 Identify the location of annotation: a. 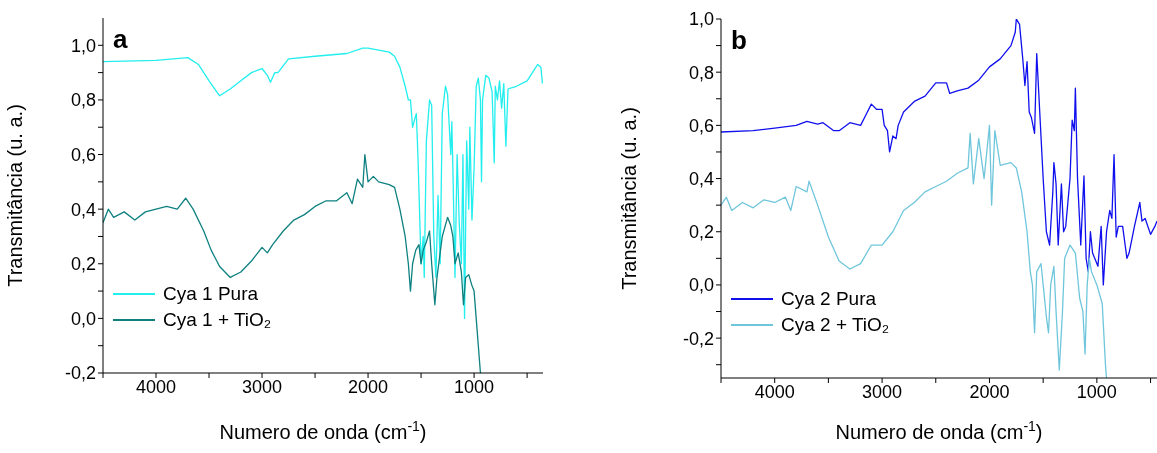
(120, 39).